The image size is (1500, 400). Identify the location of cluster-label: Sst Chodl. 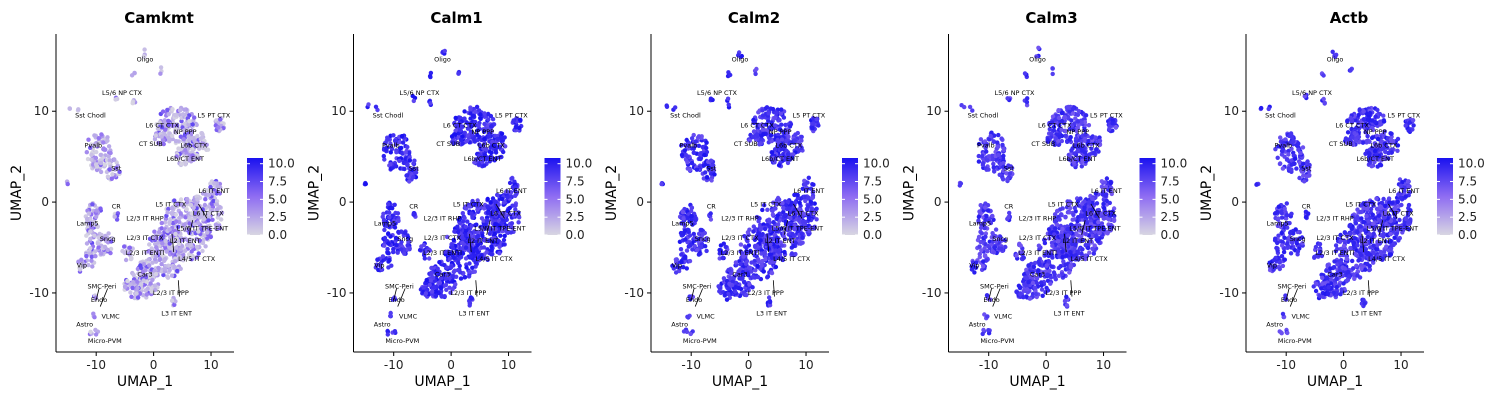
(90, 116).